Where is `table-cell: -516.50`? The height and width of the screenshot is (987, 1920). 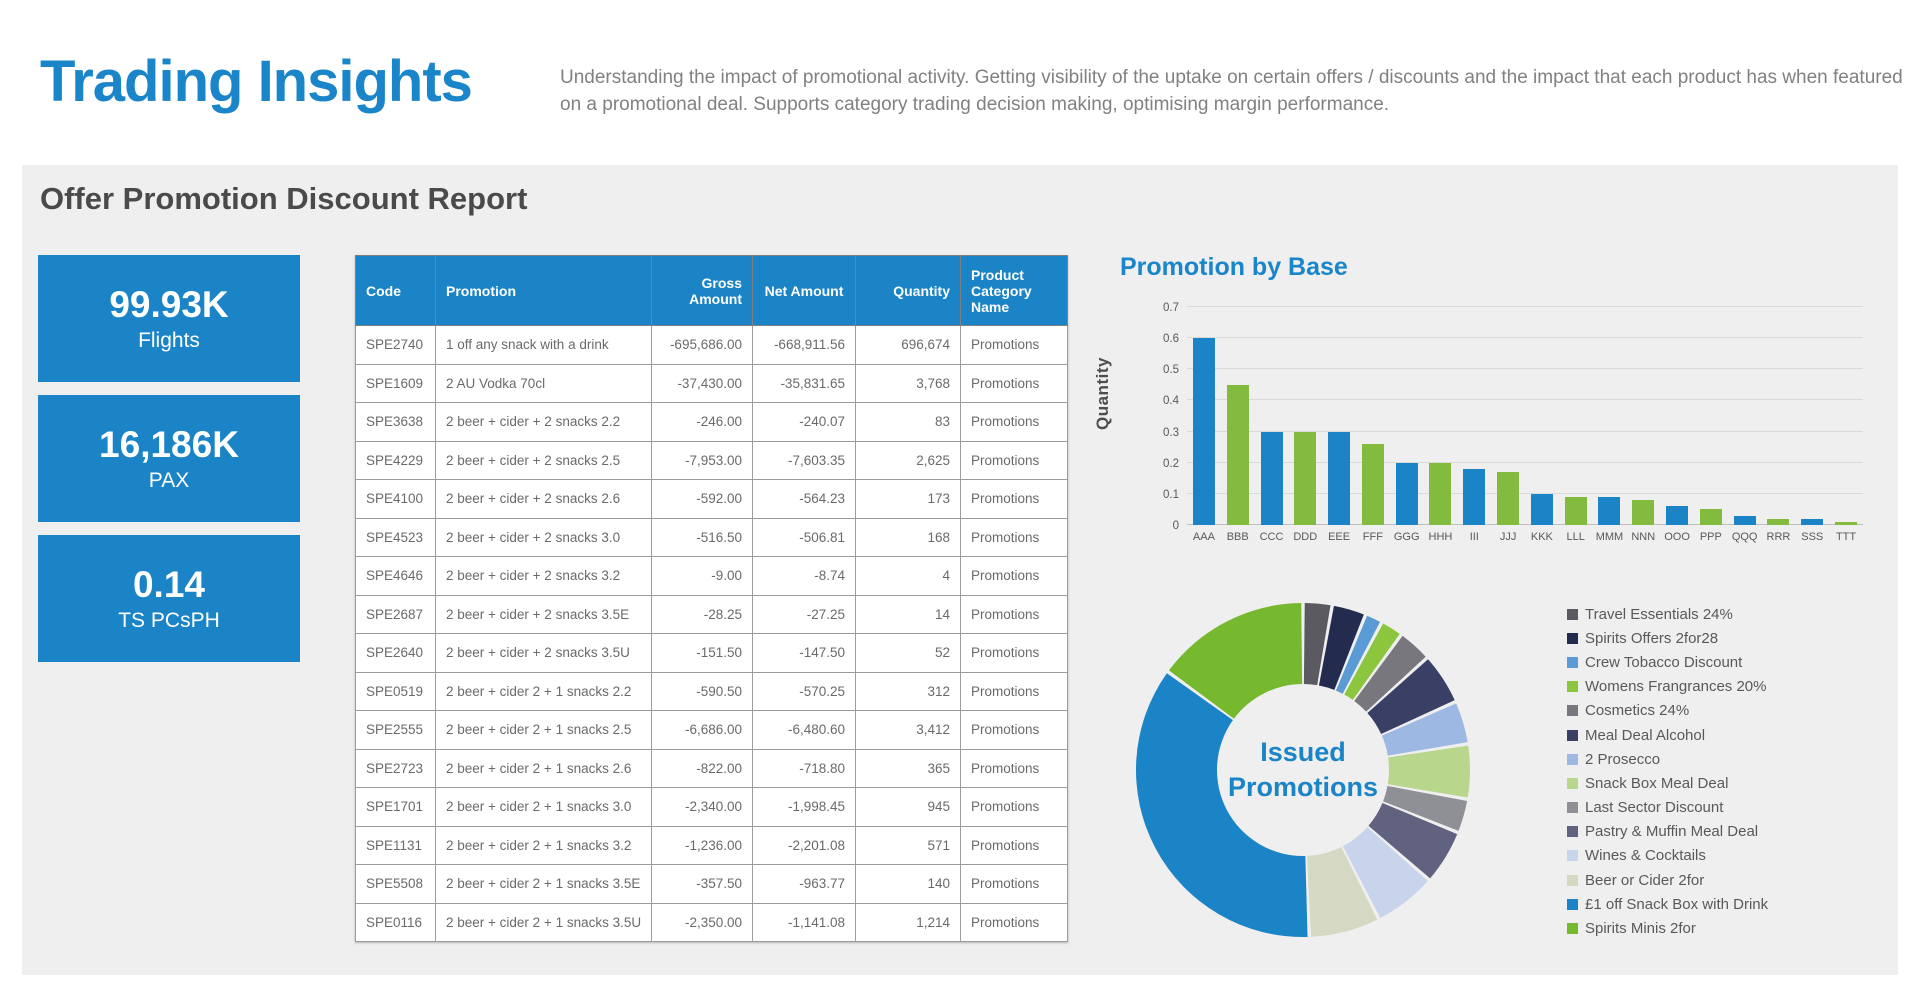 table-cell: -516.50 is located at coordinates (702, 537).